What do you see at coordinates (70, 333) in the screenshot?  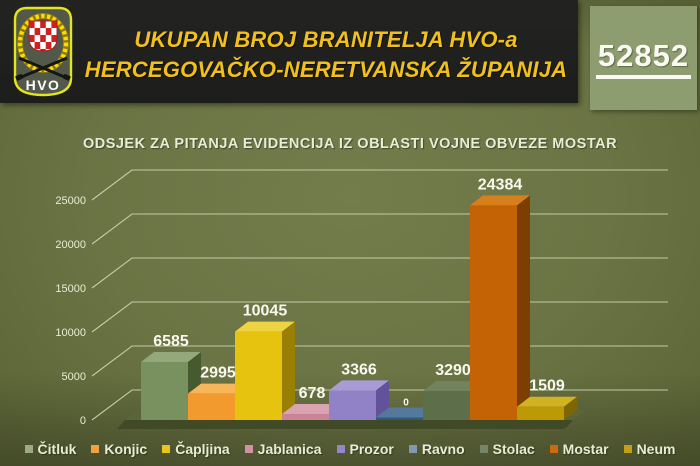 I see `y-axis-label: 10000` at bounding box center [70, 333].